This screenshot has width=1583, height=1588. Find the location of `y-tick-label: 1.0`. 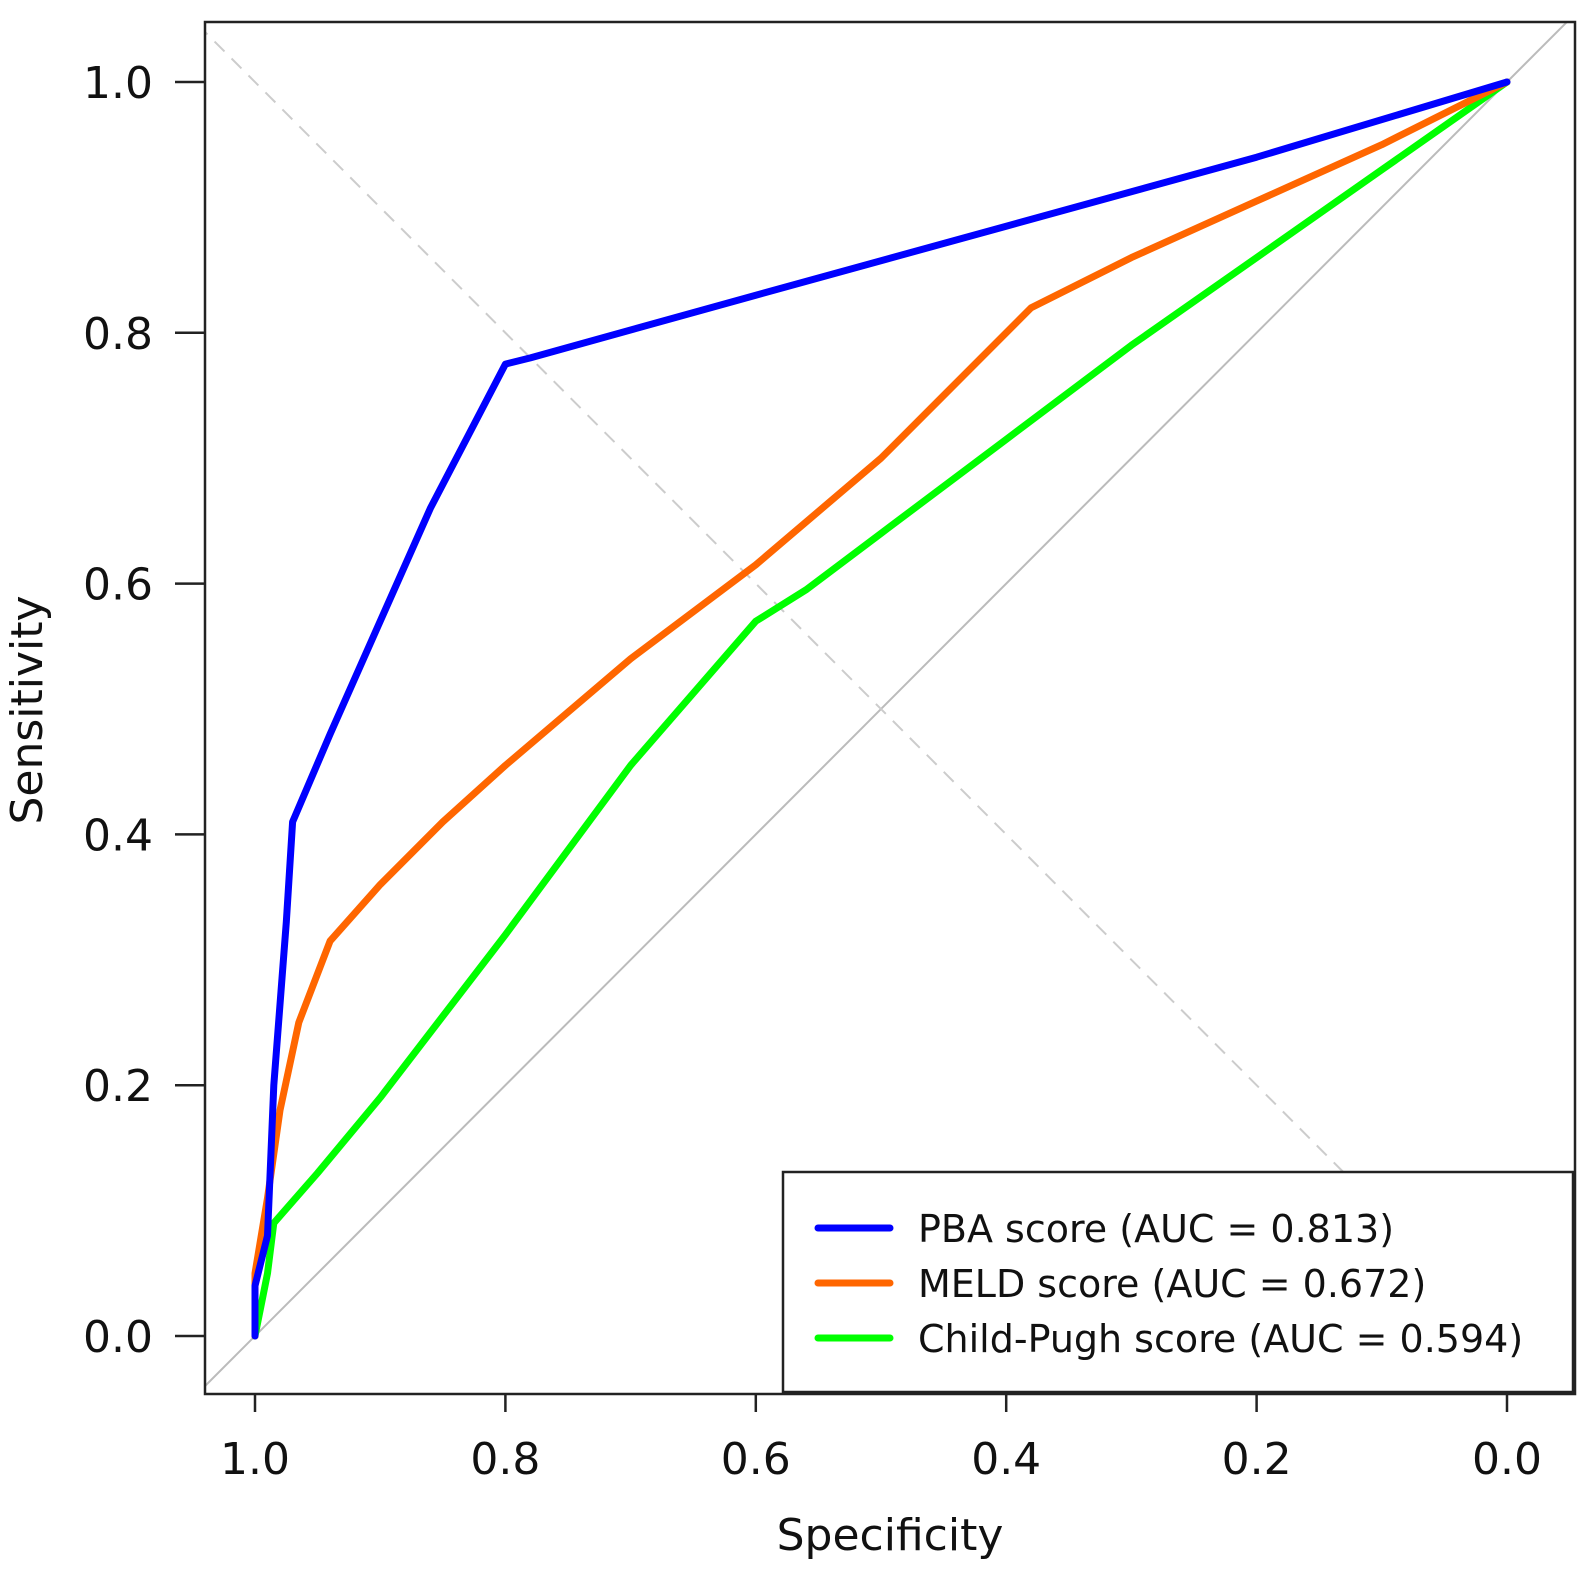

y-tick-label: 1.0 is located at coordinates (118, 83).